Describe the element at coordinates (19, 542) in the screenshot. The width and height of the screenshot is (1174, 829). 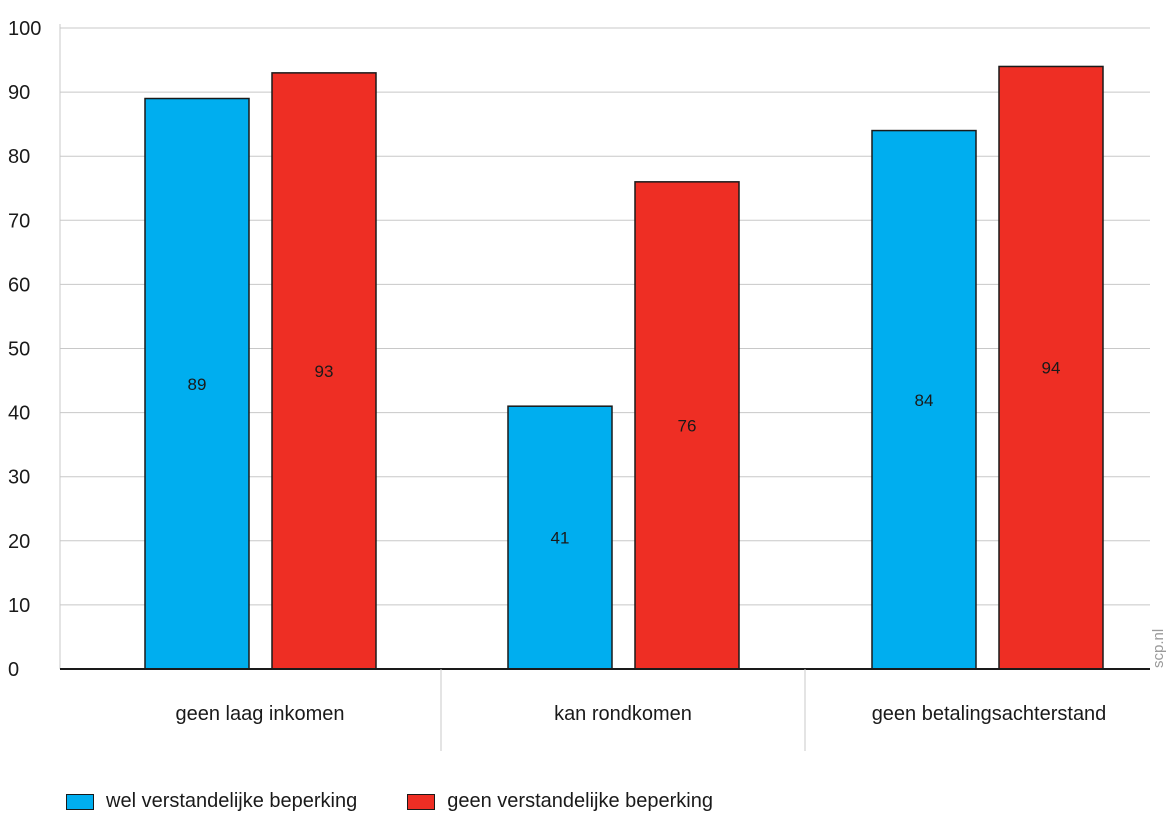
I see `y-tick-label: 20` at that location.